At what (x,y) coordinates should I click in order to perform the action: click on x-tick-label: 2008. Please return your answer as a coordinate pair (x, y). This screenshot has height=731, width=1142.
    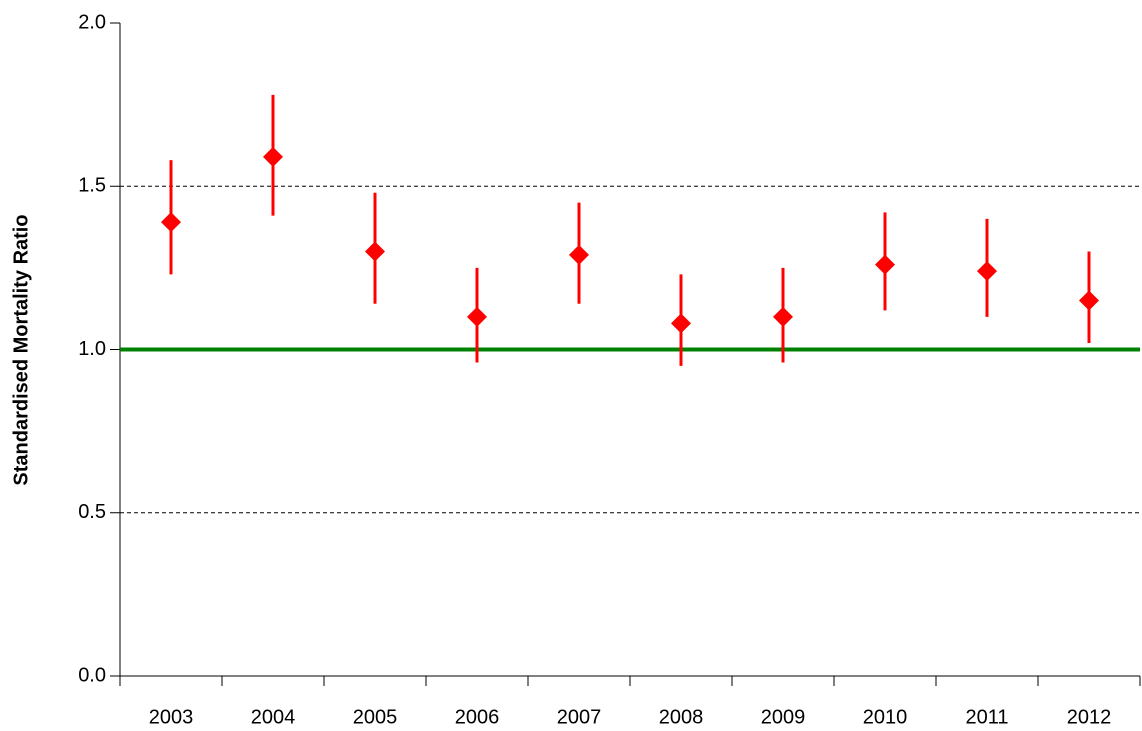
    Looking at the image, I should click on (681, 717).